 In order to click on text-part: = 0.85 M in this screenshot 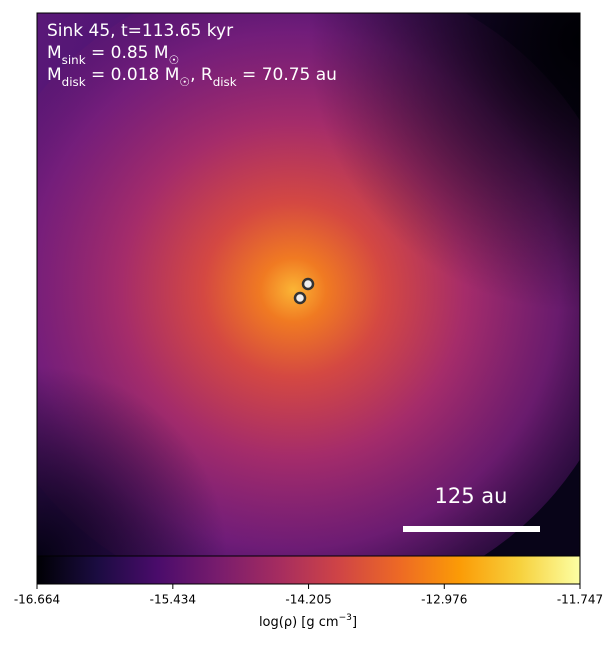, I will do `click(127, 53)`.